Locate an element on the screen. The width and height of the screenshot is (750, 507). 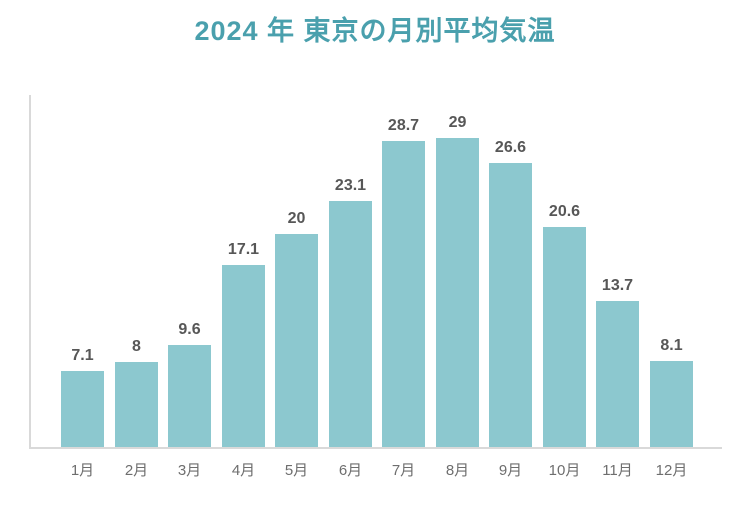
chart-title: 2024 年 東京の月別平均気温 is located at coordinates (375, 31).